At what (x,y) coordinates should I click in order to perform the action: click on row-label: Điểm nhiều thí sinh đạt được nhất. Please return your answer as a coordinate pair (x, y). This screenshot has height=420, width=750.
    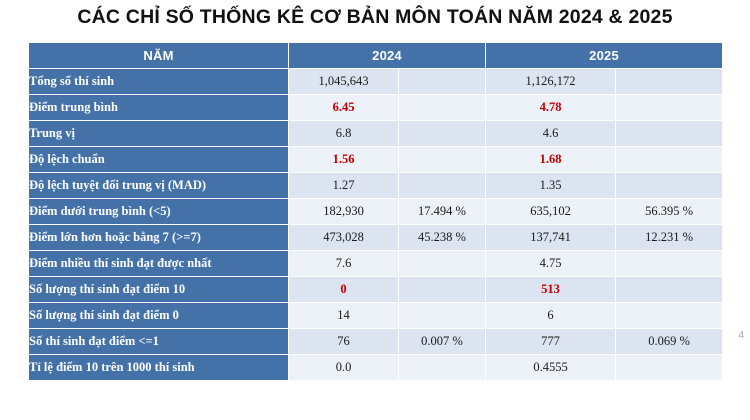
    Looking at the image, I should click on (158, 263).